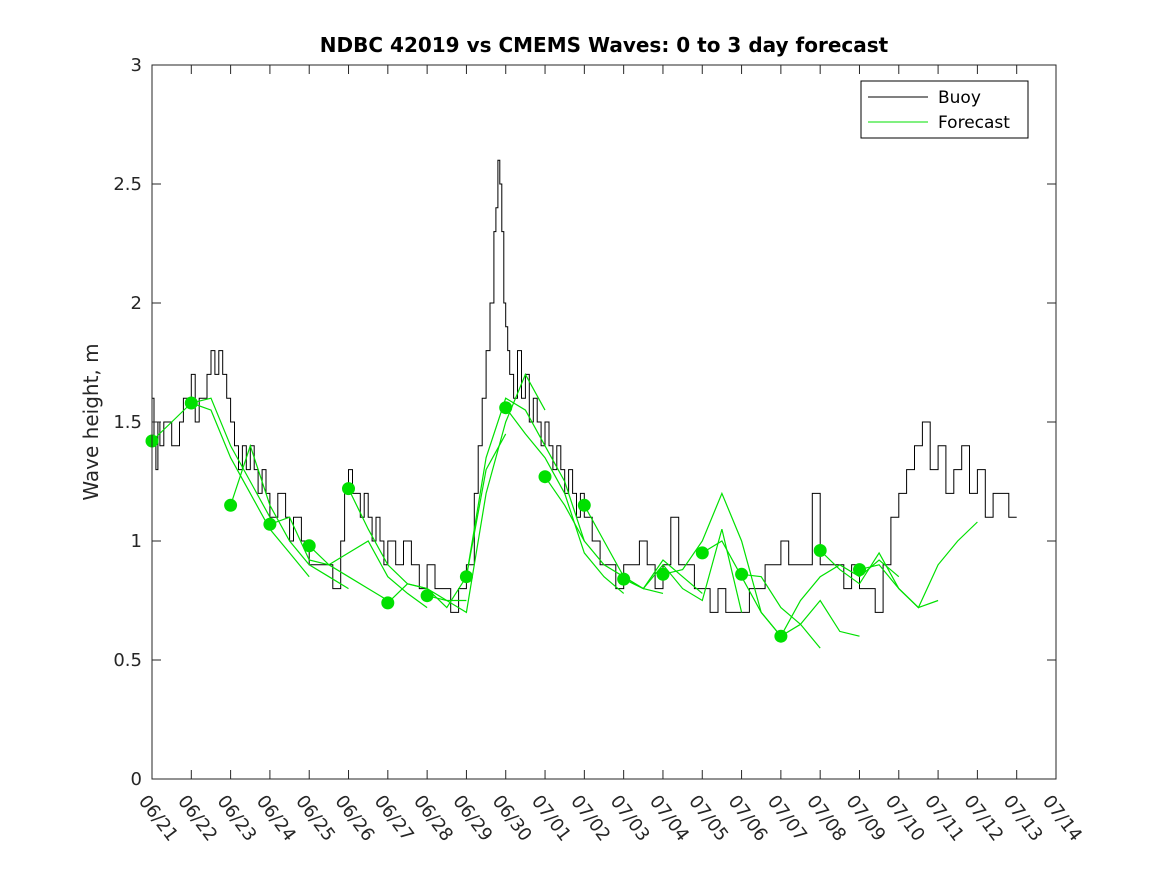 This screenshot has height=875, width=1167. I want to click on x-tick-label: 07/05, so click(708, 818).